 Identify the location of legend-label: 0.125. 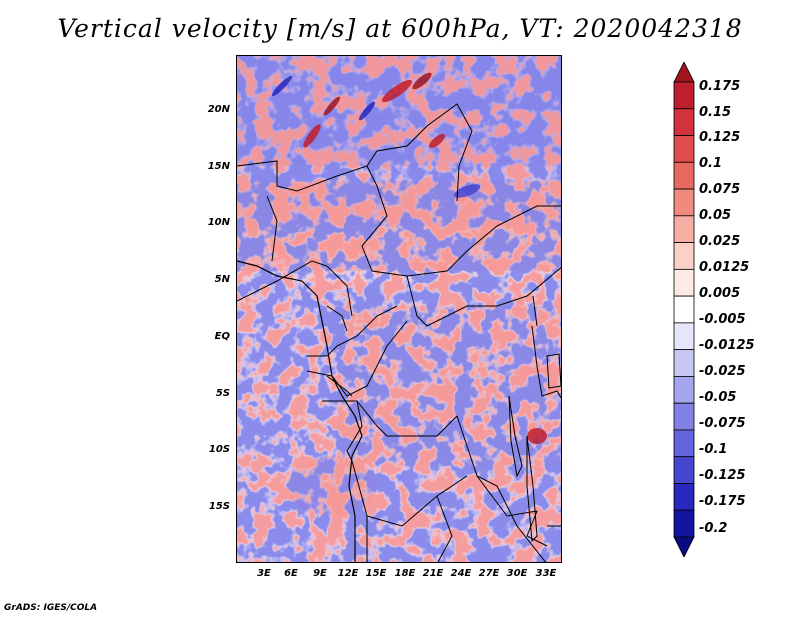
(720, 137).